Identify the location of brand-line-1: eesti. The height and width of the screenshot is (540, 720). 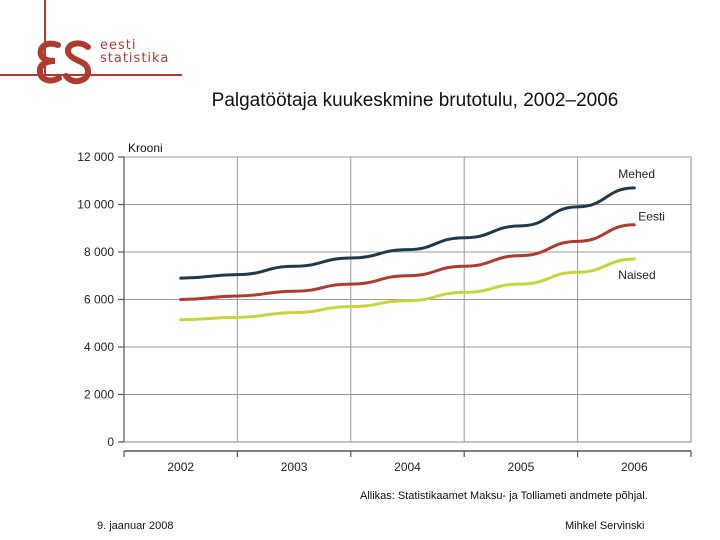
(118, 45).